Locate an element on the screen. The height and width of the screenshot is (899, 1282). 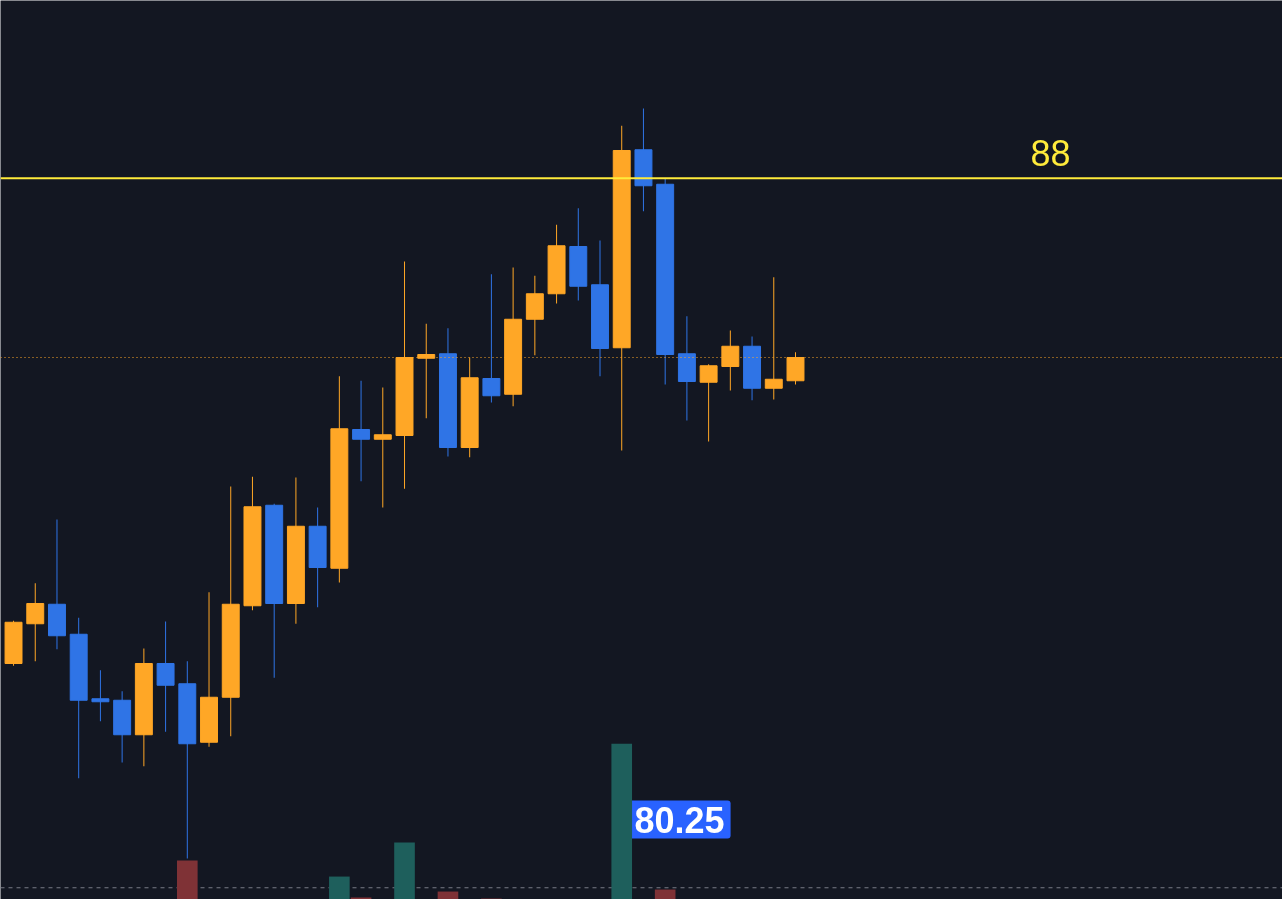
annotation: 80.25 is located at coordinates (679, 820).